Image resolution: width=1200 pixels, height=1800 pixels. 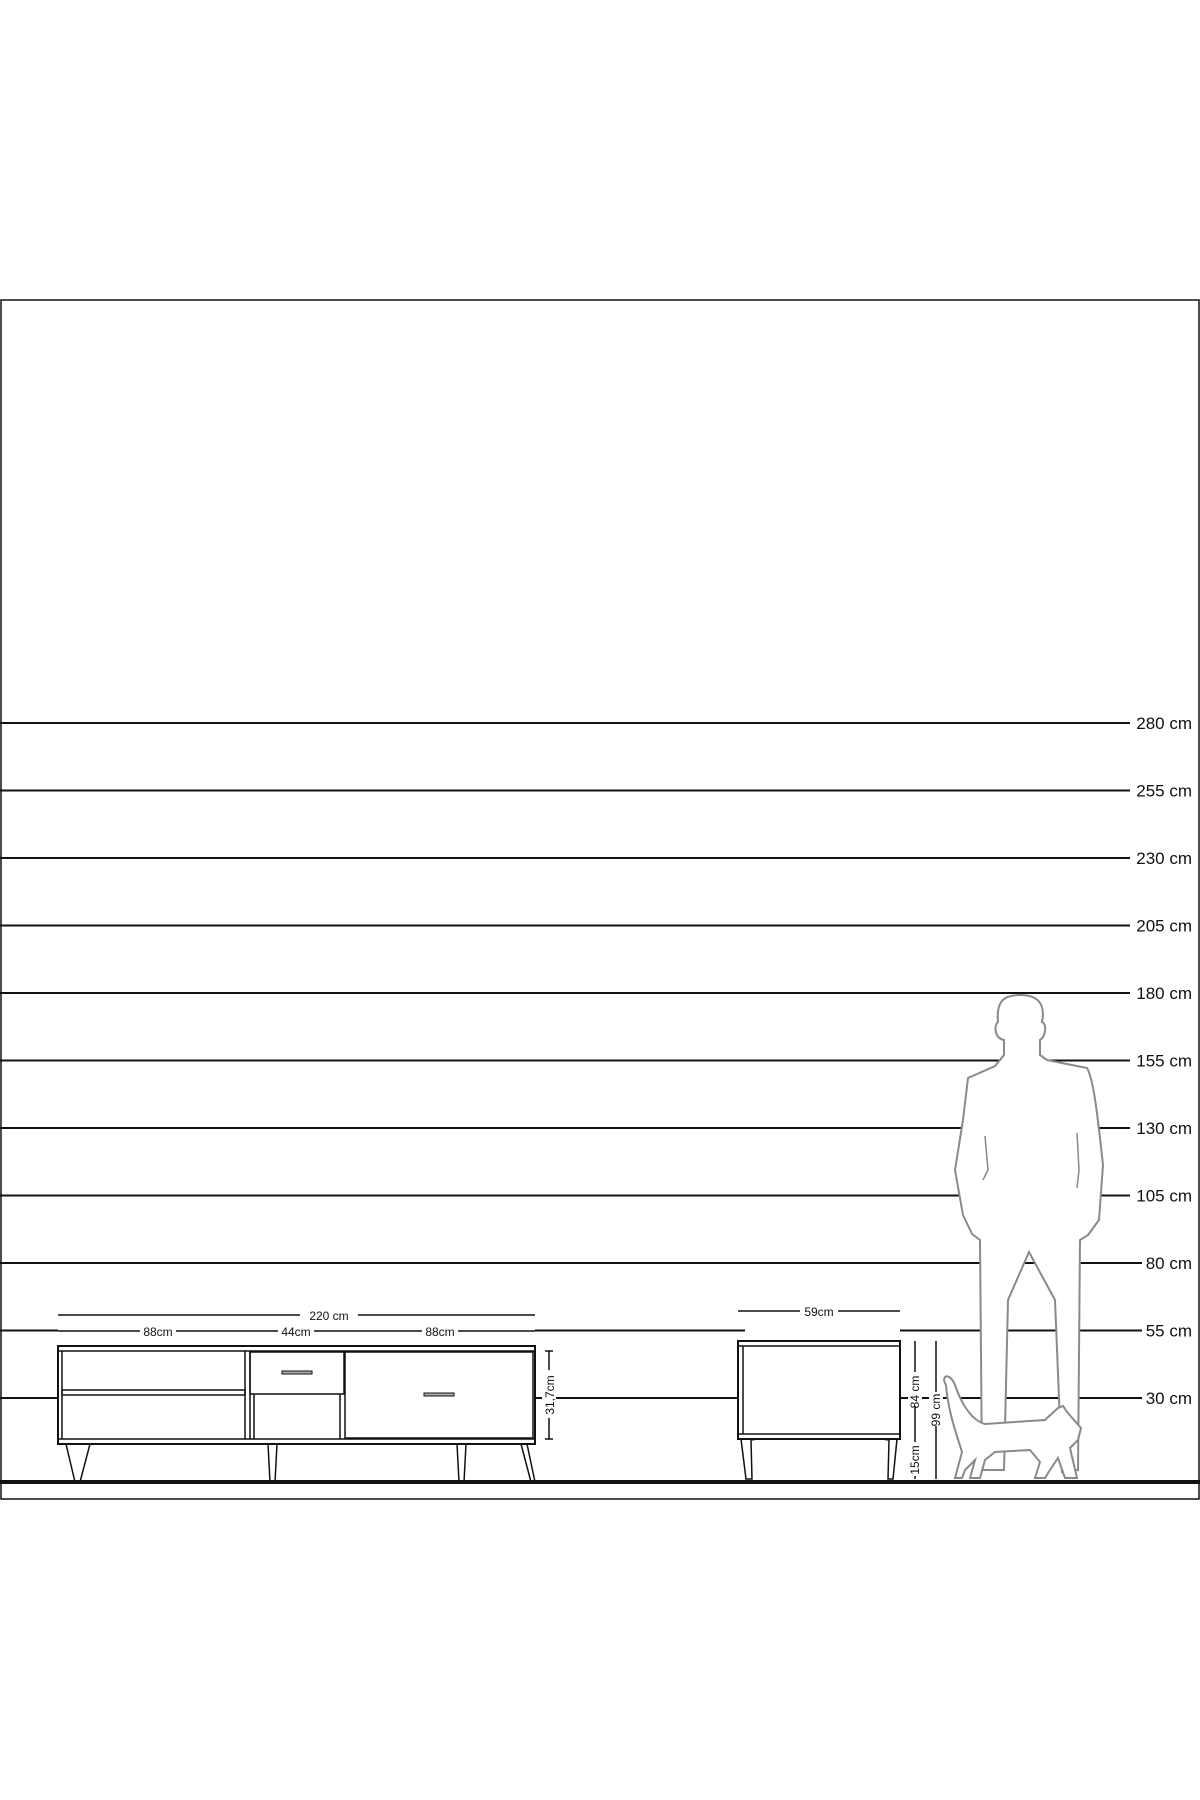 I want to click on level-label-80: 80 cm, so click(x=1169, y=1263).